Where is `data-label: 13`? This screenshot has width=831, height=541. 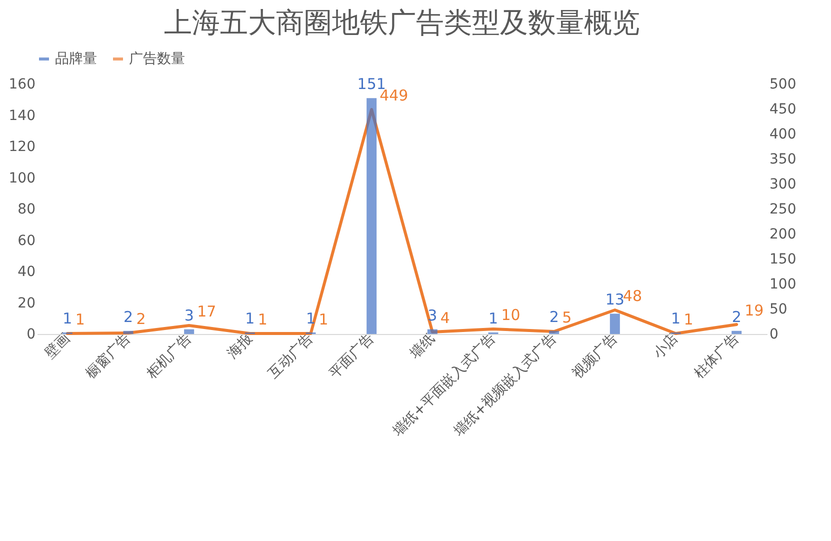
data-label: 13 is located at coordinates (614, 299).